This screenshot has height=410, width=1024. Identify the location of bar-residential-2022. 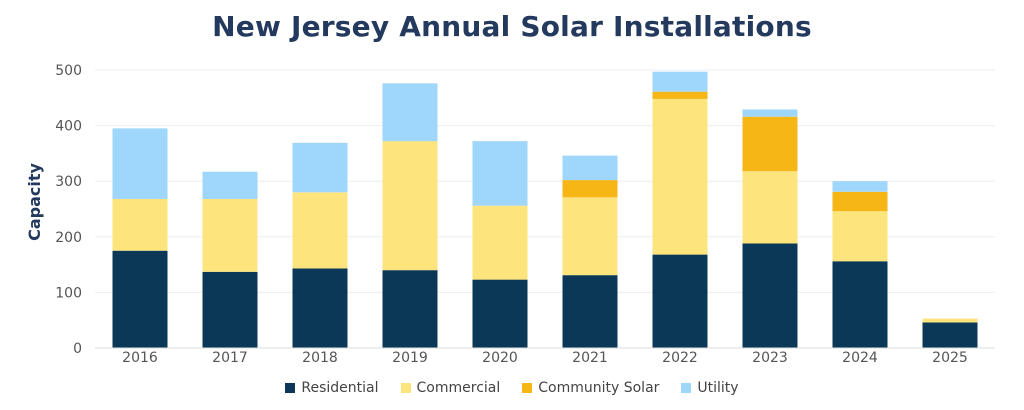
(680, 301).